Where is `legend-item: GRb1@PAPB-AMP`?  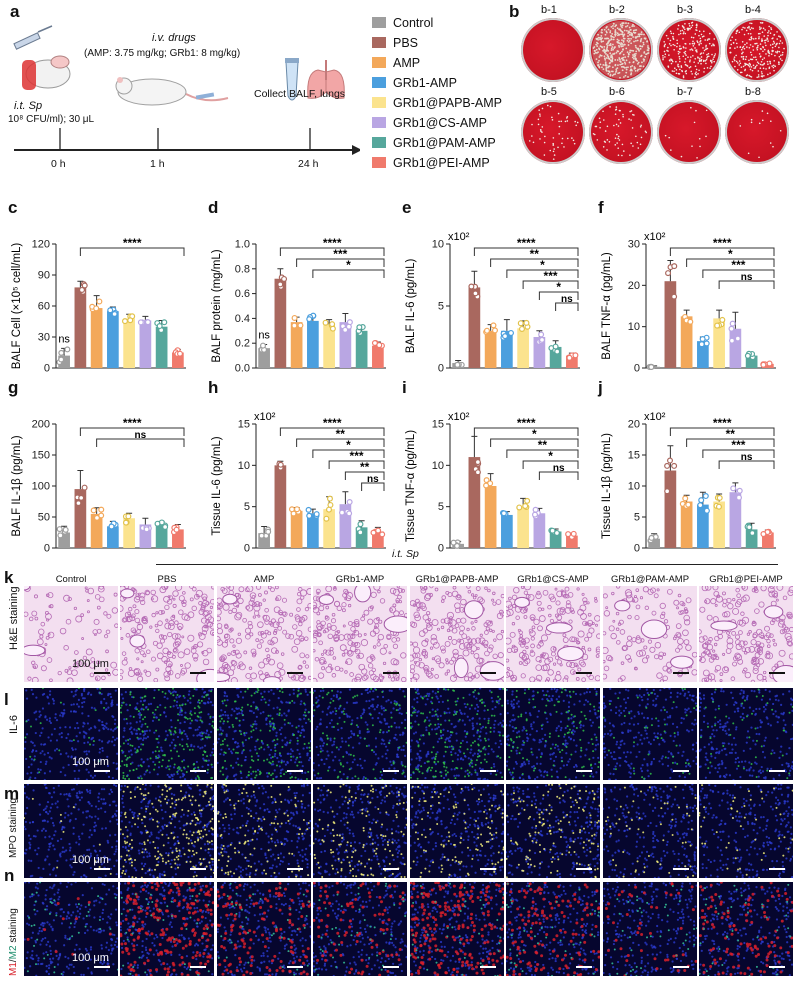
legend-item: GRb1@PAPB-AMP is located at coordinates (437, 103).